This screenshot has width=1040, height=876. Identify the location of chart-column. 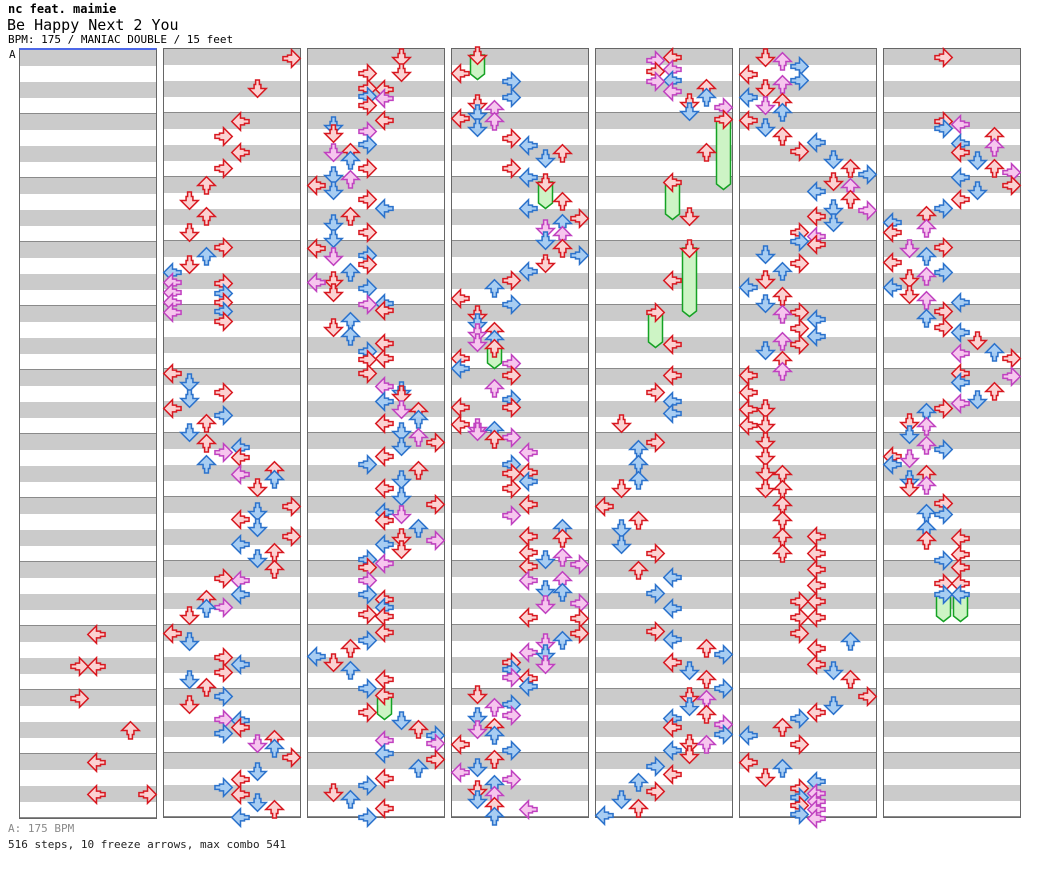
(520, 435).